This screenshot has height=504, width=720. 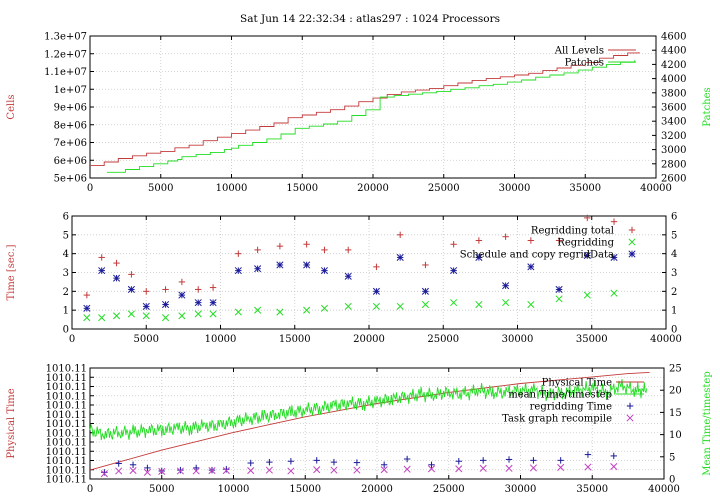 What do you see at coordinates (11, 272) in the screenshot?
I see `y-axis-label: Time [sec.]` at bounding box center [11, 272].